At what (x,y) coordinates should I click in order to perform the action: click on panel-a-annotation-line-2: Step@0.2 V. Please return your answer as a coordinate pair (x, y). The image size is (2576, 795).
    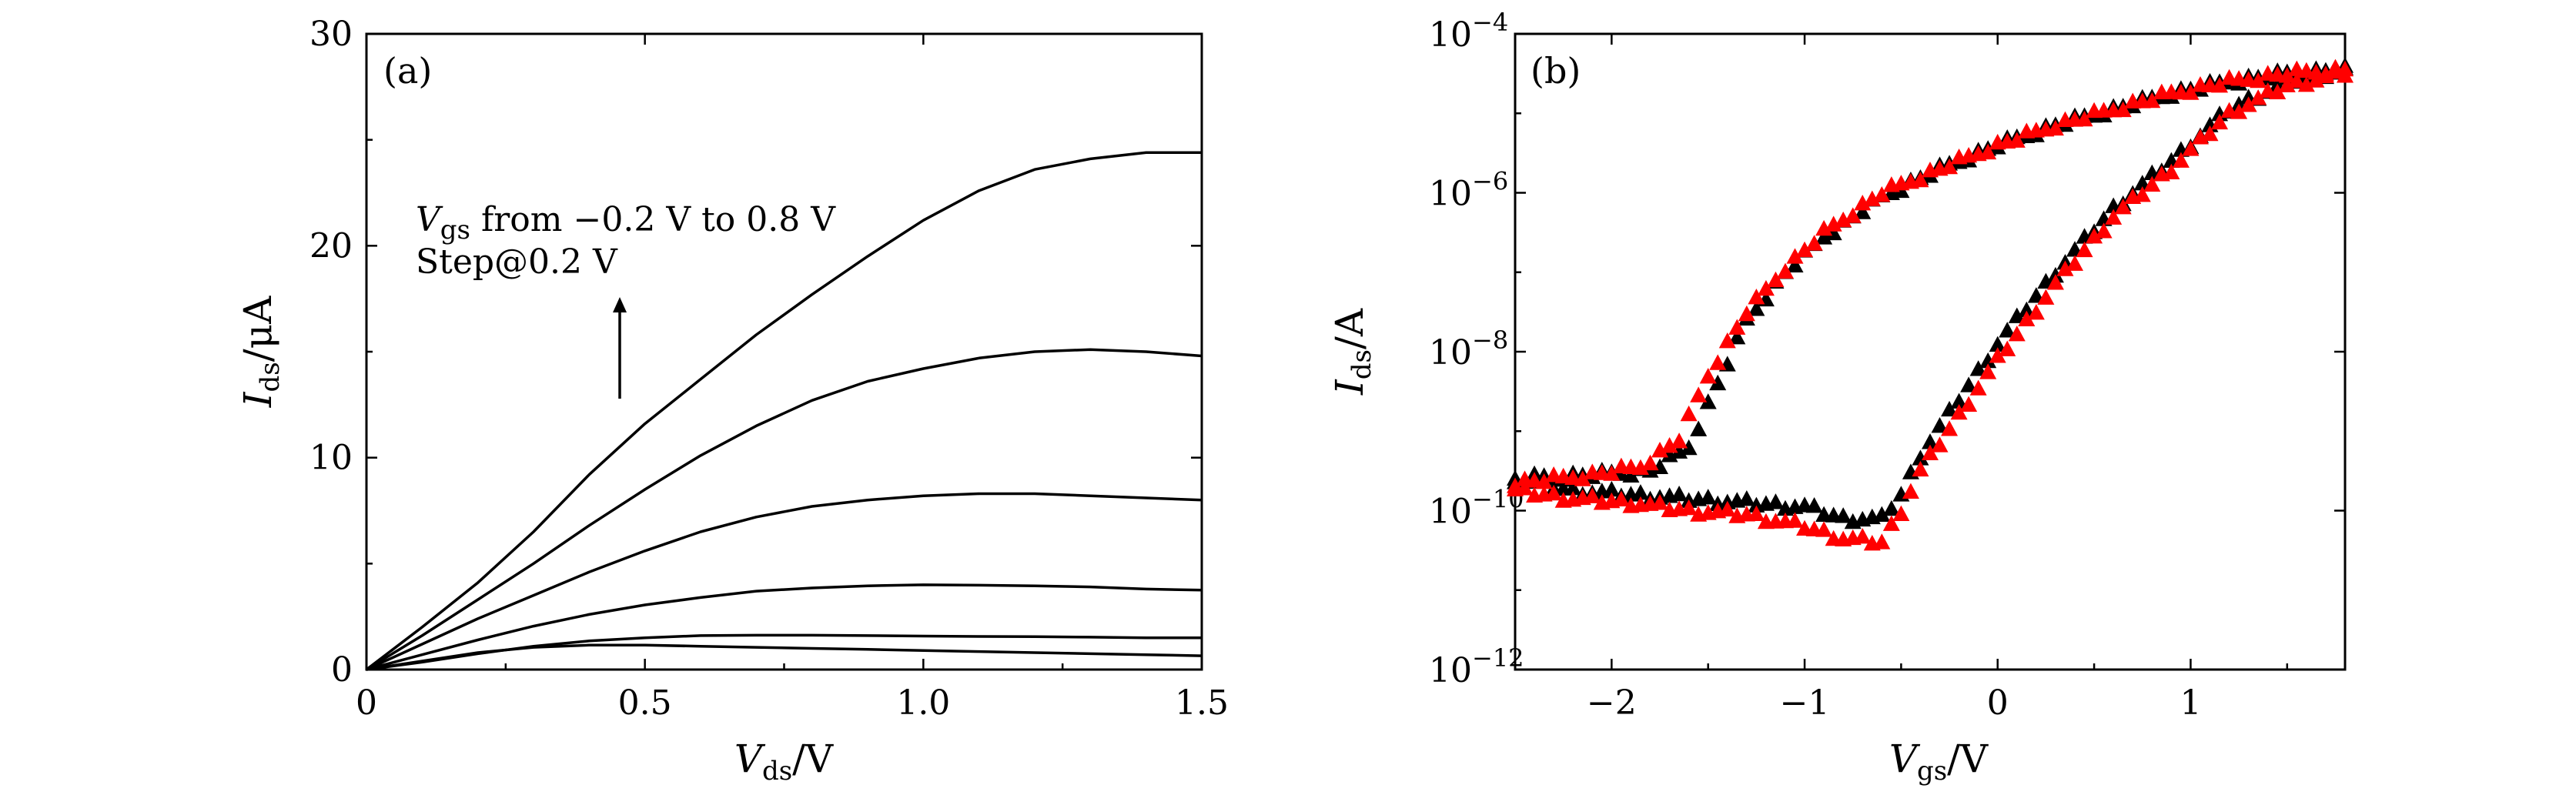
    Looking at the image, I should click on (517, 262).